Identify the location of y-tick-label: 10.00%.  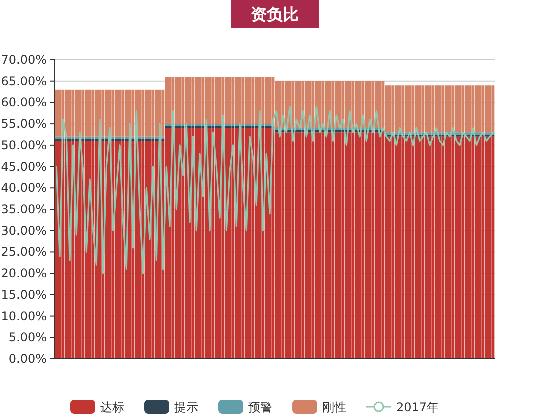
(24, 316).